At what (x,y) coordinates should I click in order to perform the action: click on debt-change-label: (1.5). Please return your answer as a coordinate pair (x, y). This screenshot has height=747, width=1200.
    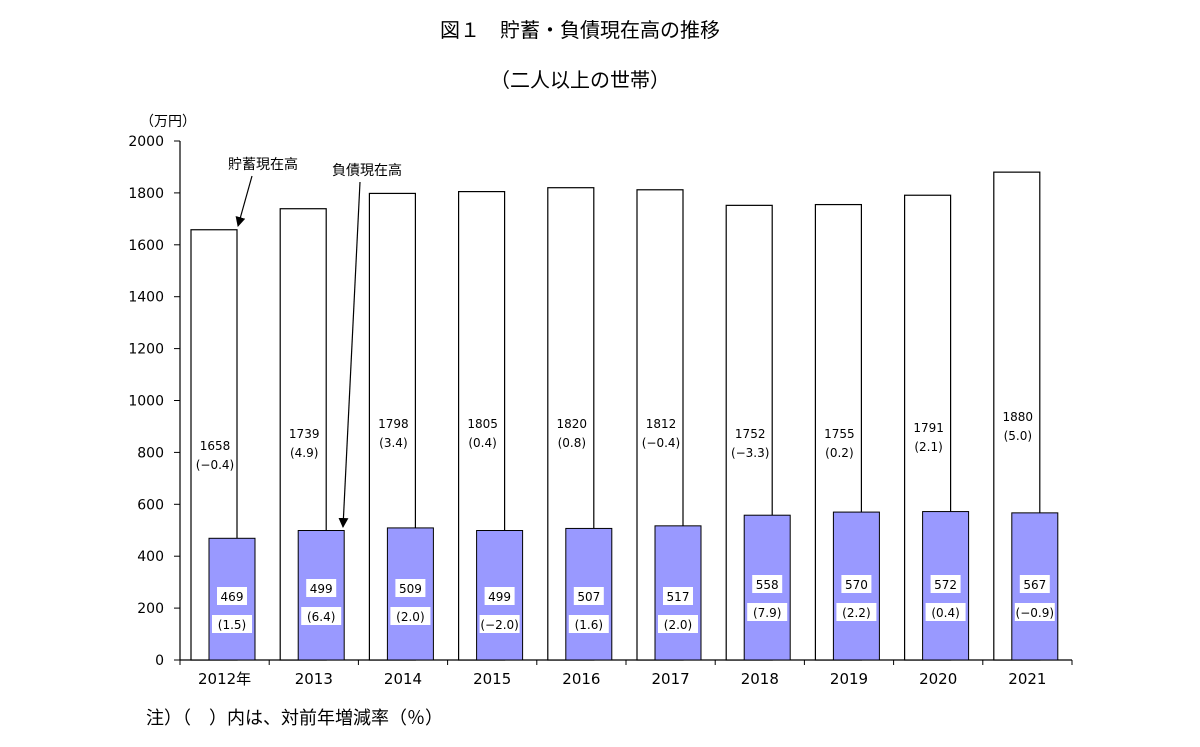
    Looking at the image, I should click on (232, 625).